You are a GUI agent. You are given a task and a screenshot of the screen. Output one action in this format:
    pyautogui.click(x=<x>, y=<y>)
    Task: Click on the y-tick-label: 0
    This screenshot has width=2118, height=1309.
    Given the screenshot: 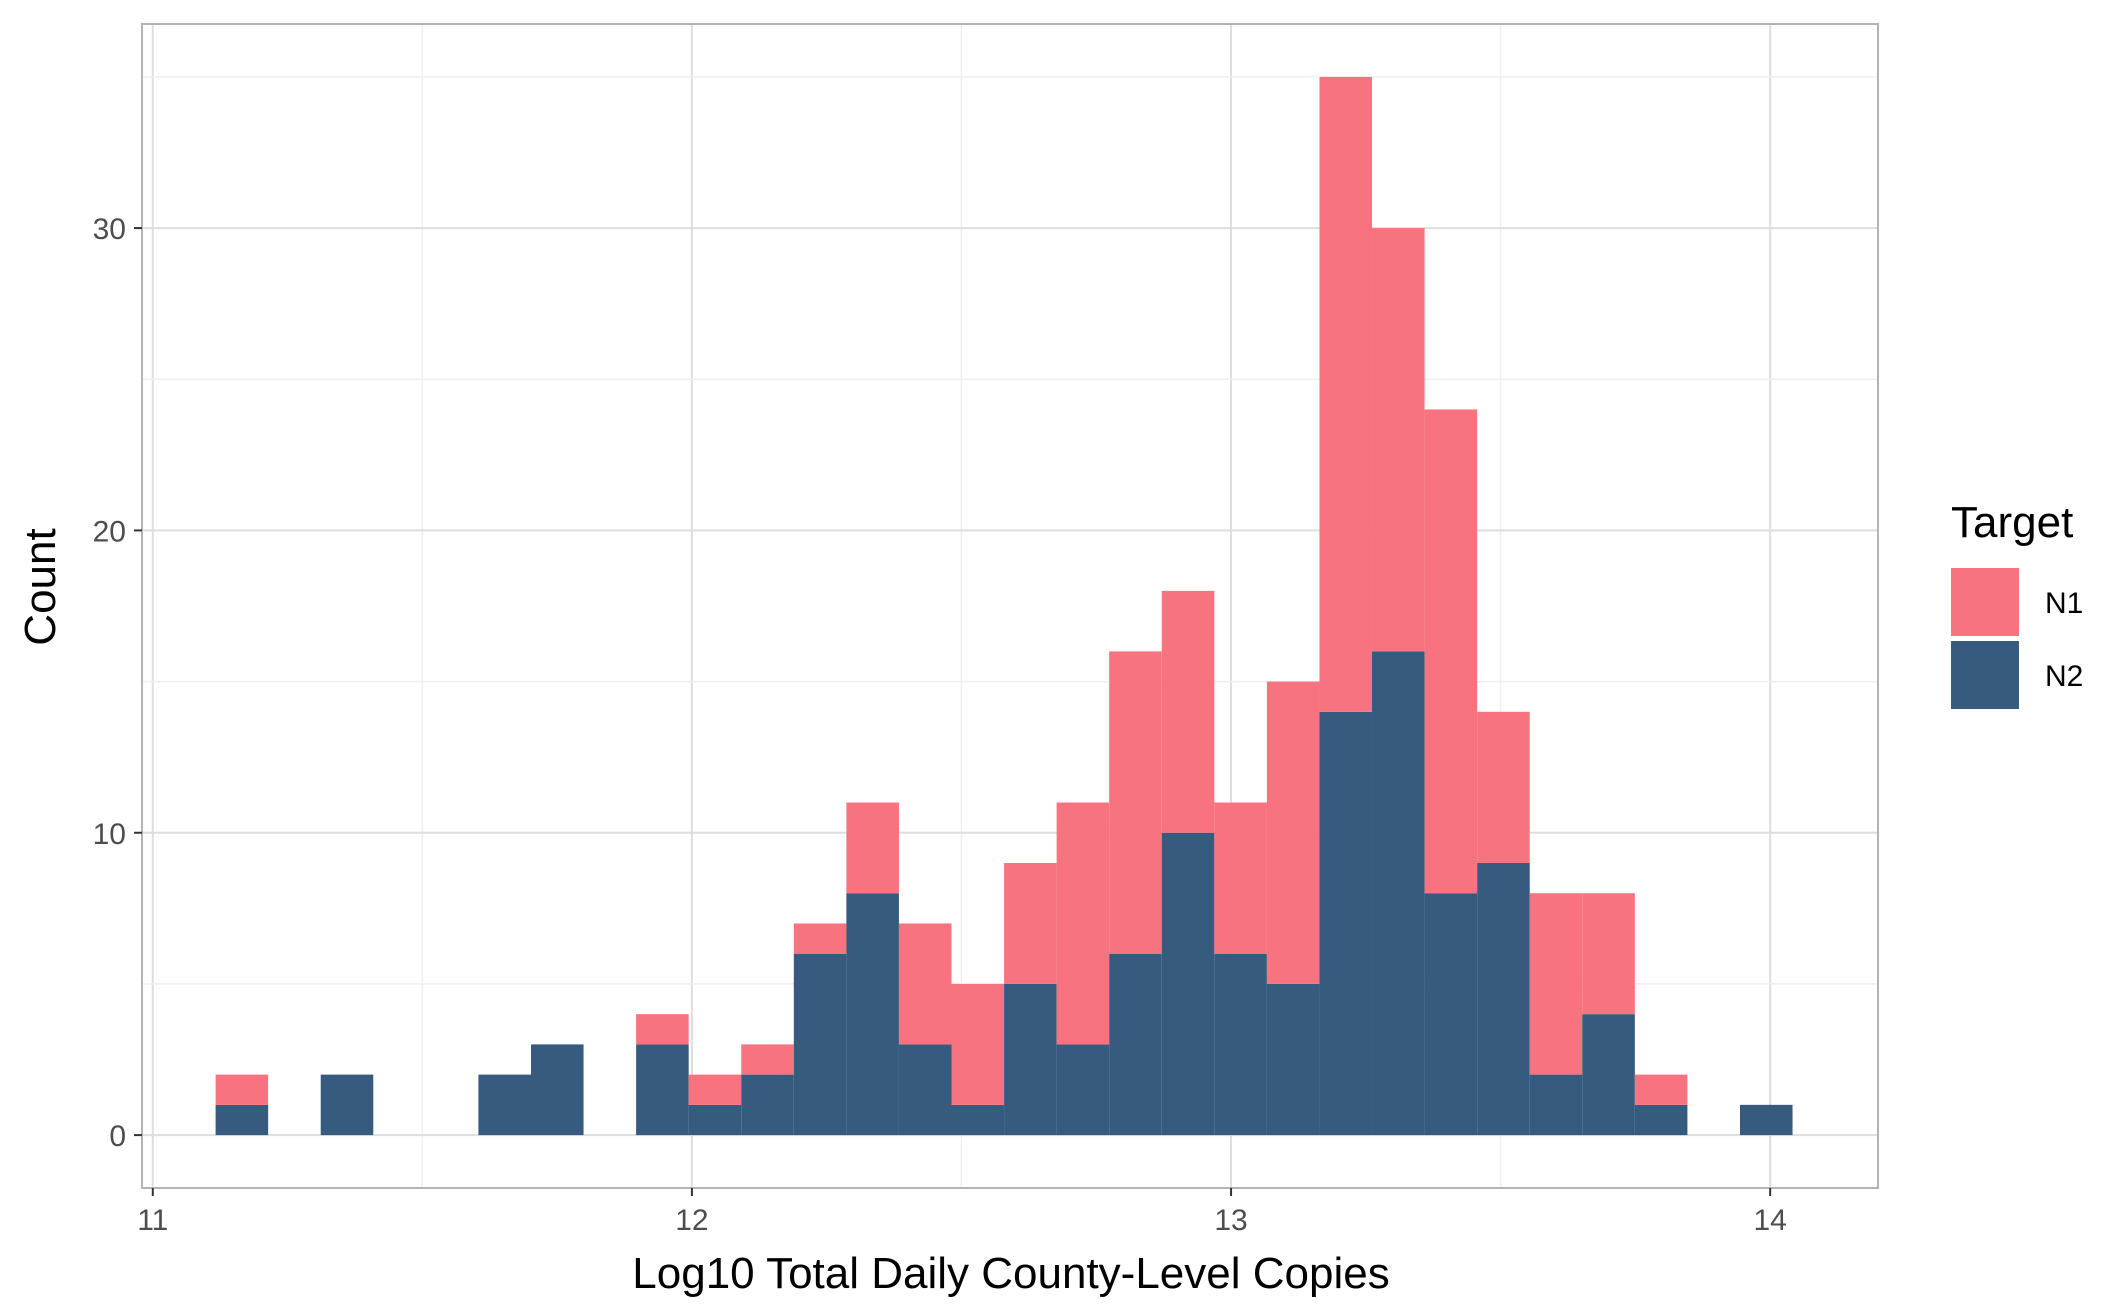 What is the action you would take?
    pyautogui.click(x=117, y=1136)
    